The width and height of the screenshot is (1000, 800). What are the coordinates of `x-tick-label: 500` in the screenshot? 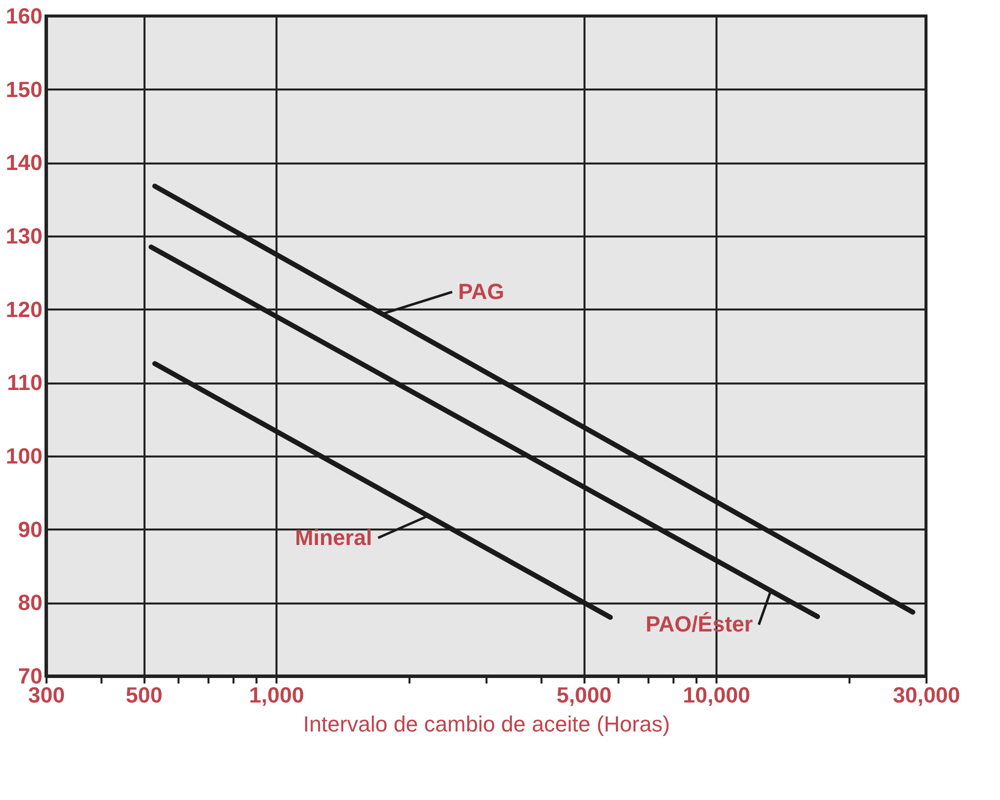 It's located at (144, 695).